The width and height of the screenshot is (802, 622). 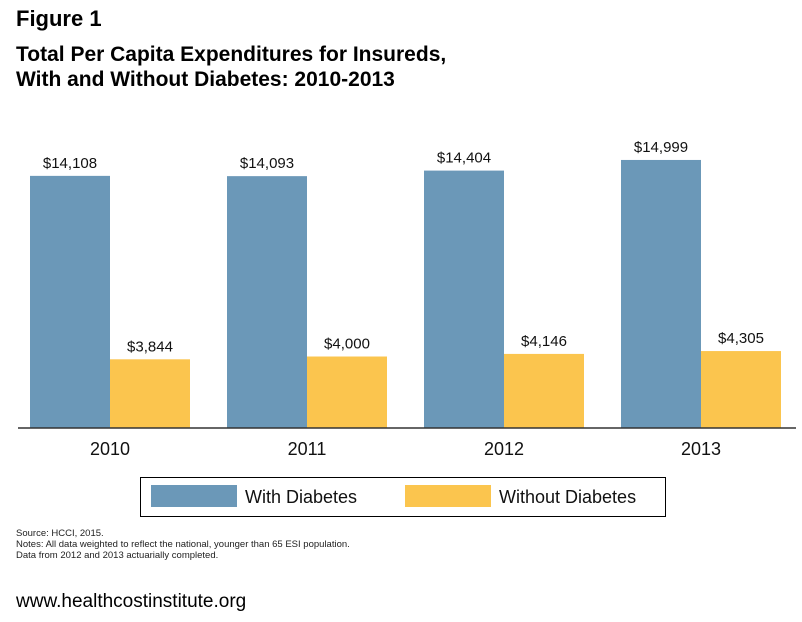 What do you see at coordinates (661, 293) in the screenshot?
I see `bar-with-diabetes-2013` at bounding box center [661, 293].